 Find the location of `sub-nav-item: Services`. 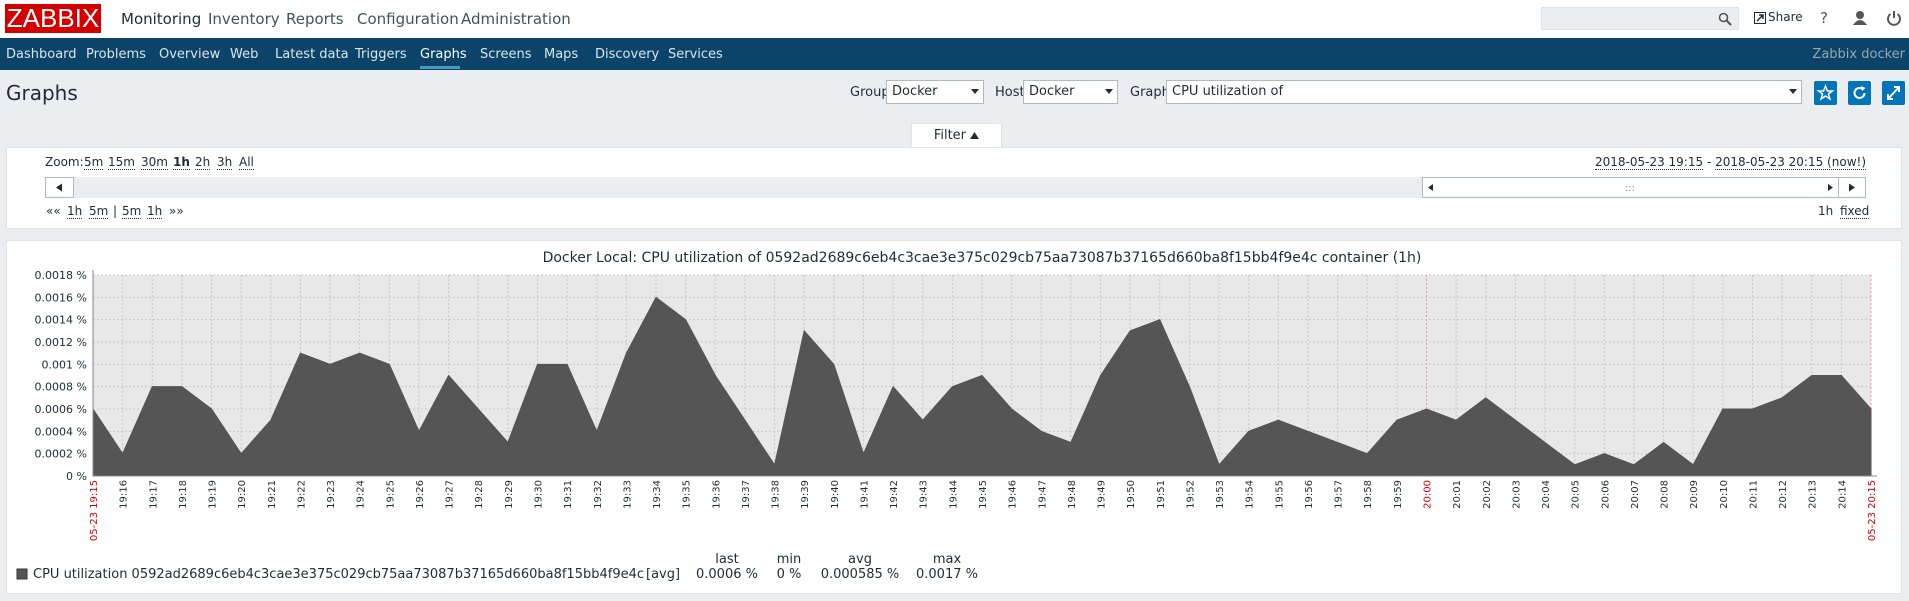

sub-nav-item: Services is located at coordinates (695, 54).